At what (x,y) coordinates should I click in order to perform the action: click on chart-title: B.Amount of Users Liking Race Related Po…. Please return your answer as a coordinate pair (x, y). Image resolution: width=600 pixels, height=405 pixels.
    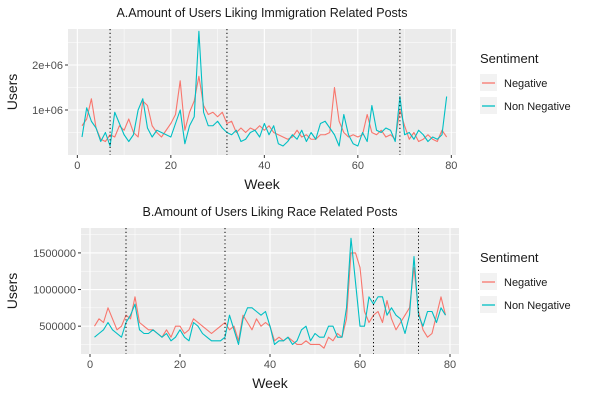
    Looking at the image, I should click on (270, 212).